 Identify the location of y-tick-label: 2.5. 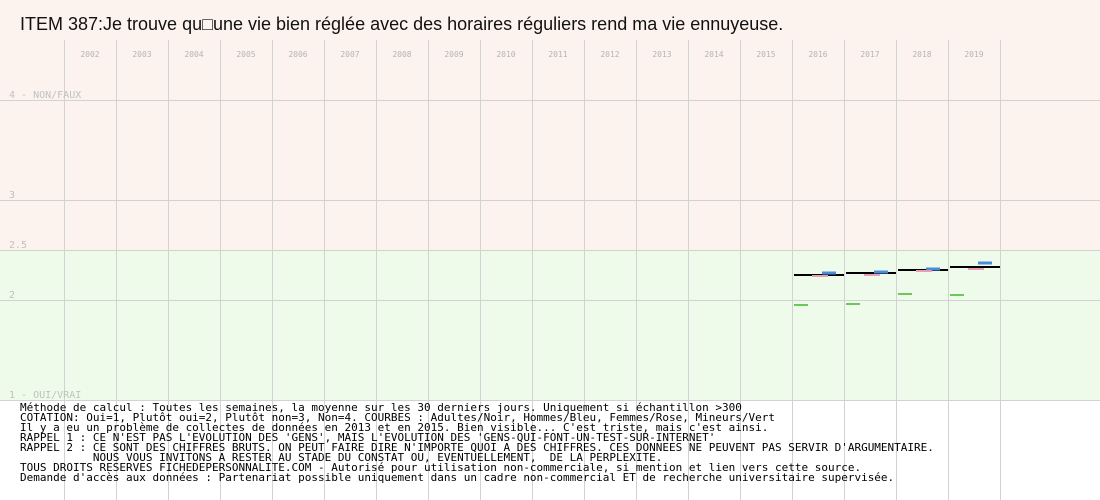
(18, 245).